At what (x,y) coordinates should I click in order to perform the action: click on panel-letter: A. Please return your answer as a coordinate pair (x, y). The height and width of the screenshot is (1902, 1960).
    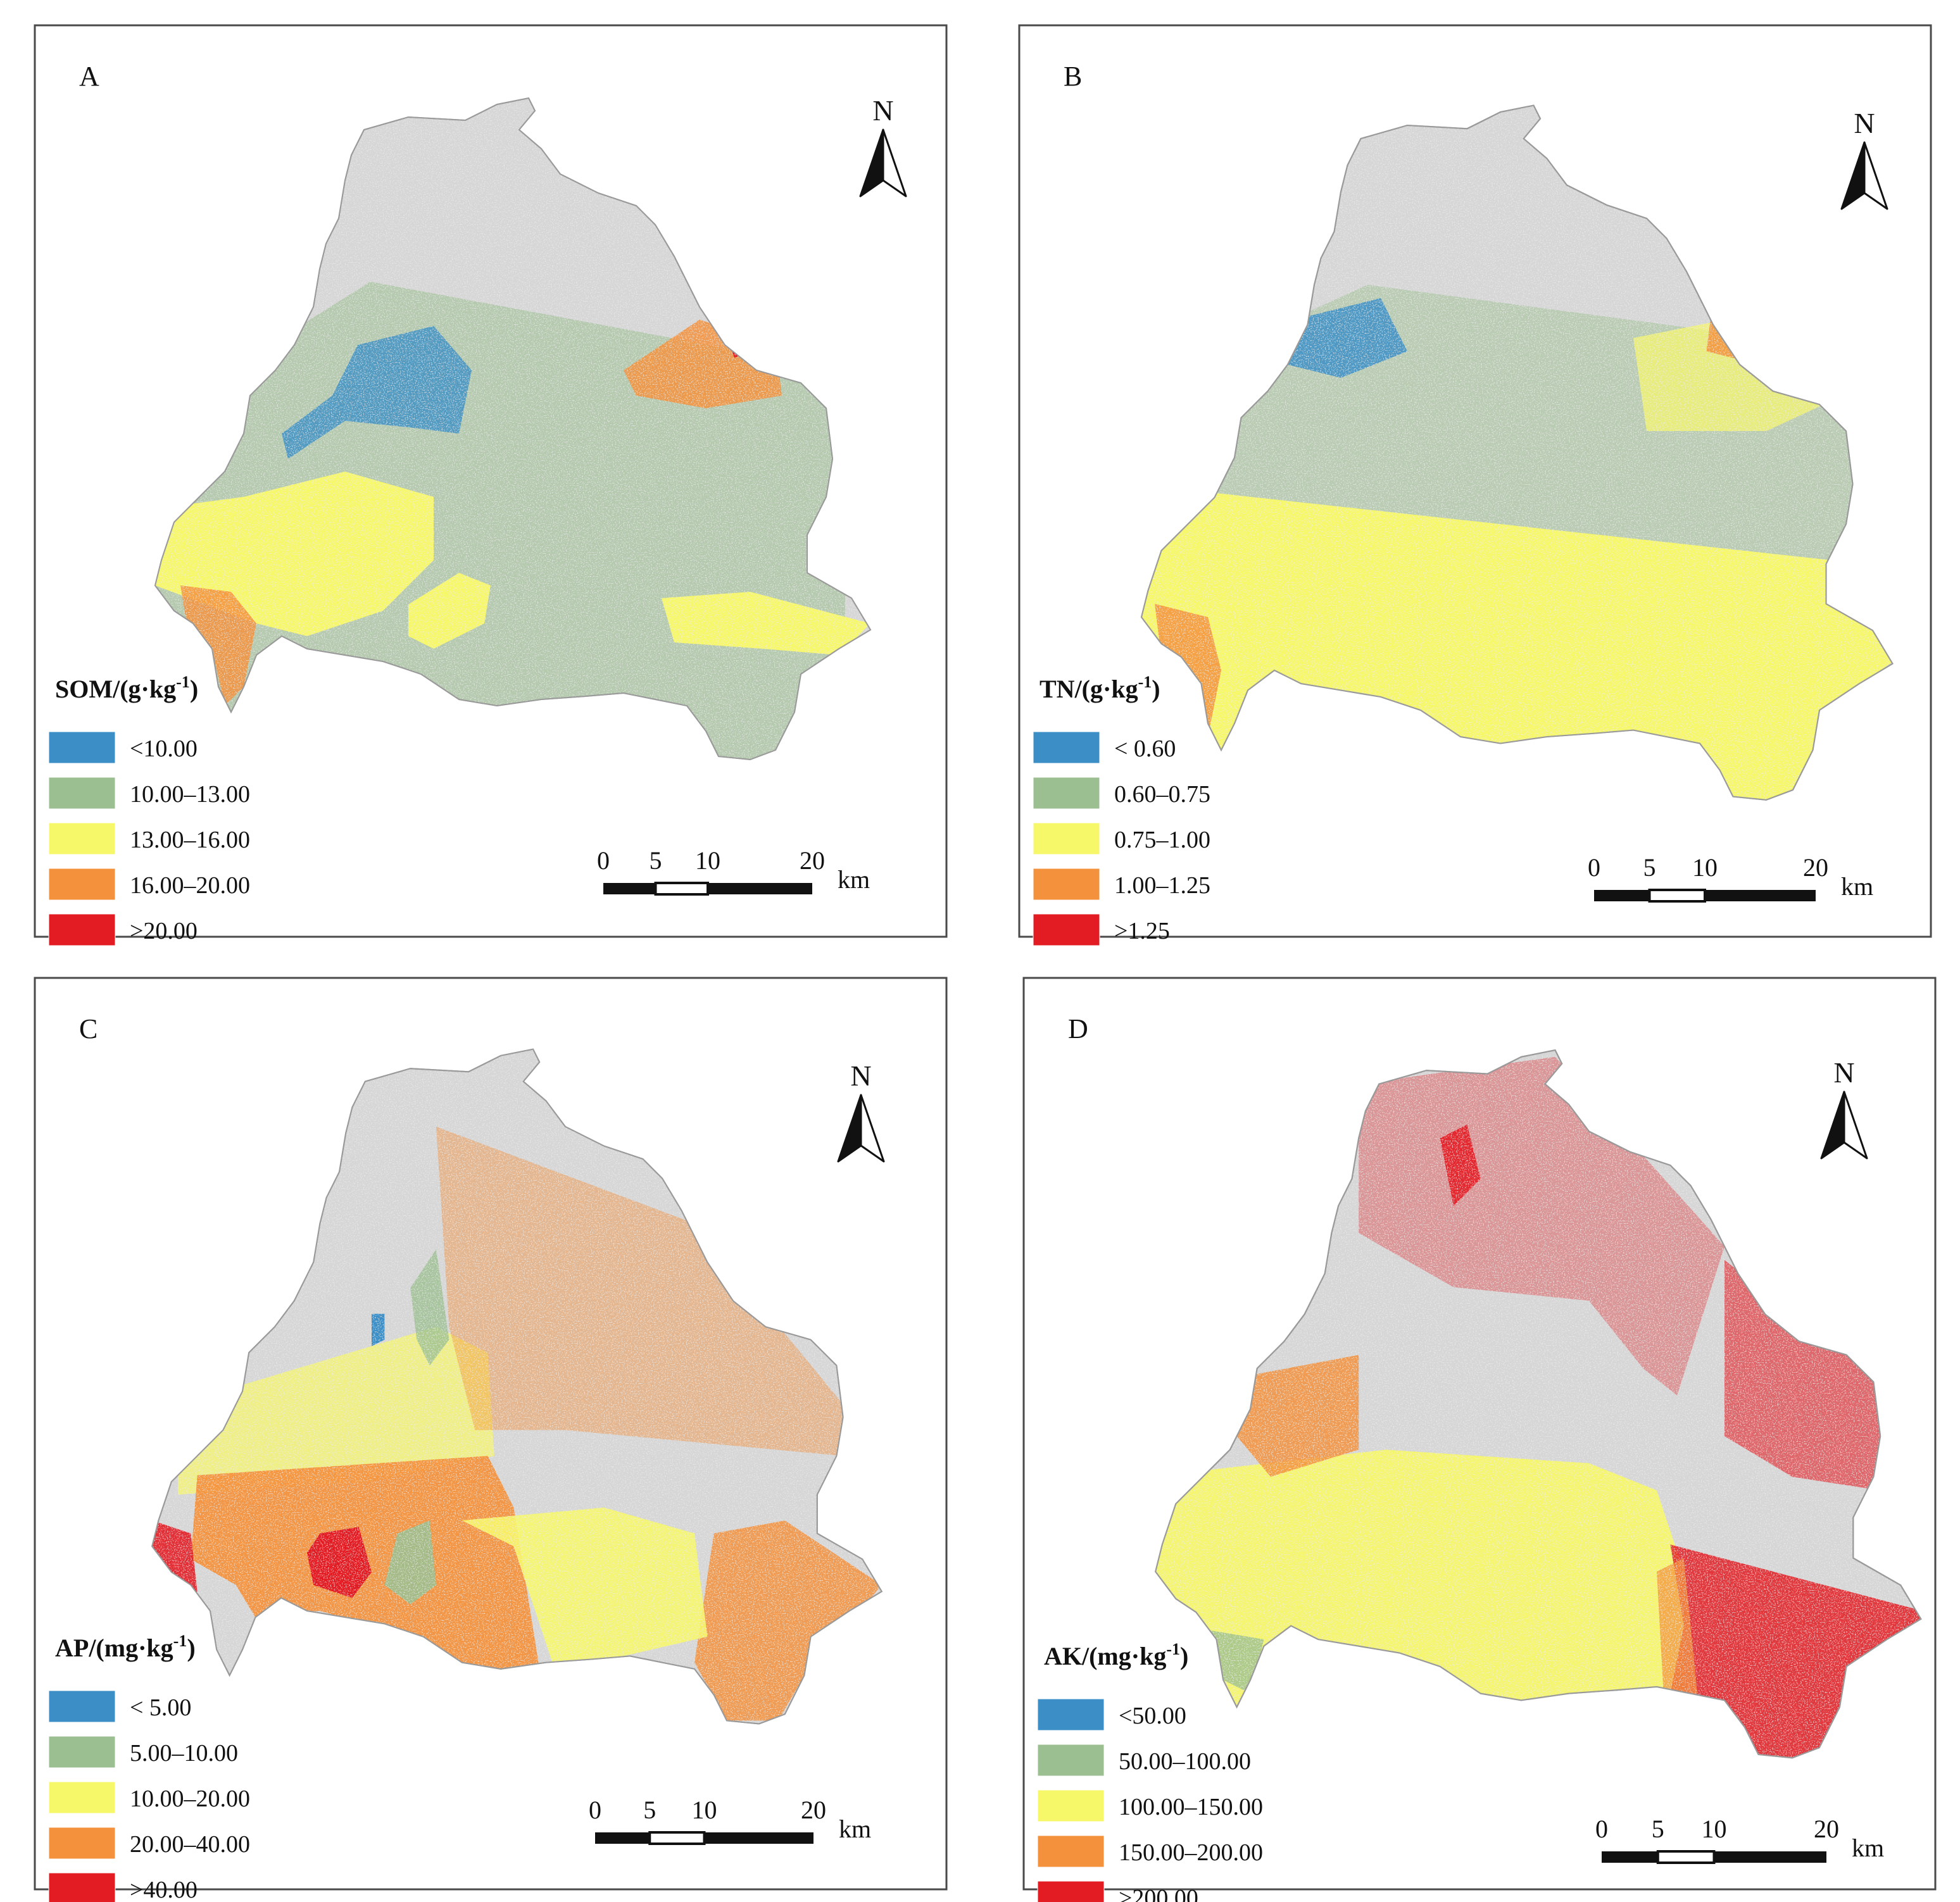
    Looking at the image, I should click on (89, 76).